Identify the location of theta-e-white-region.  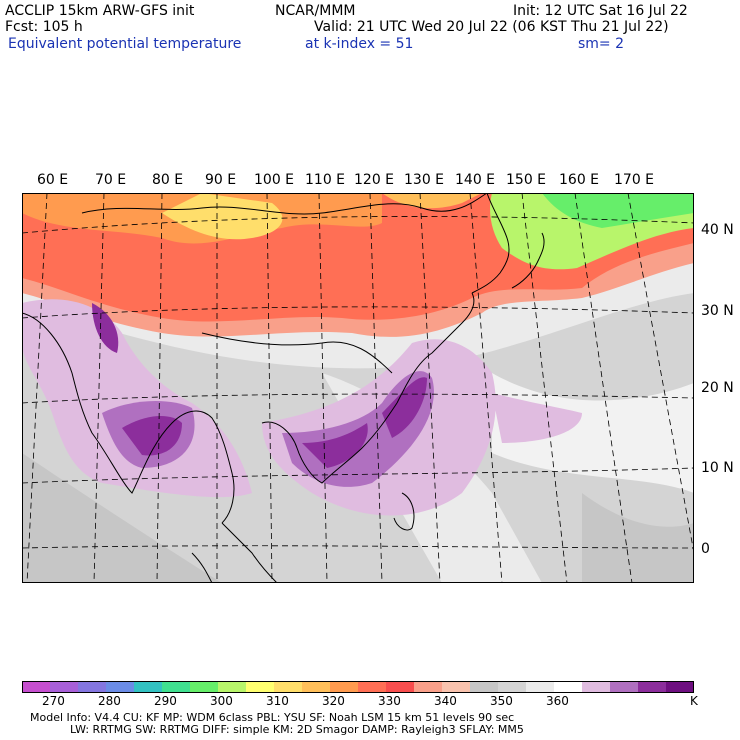
(593, 433).